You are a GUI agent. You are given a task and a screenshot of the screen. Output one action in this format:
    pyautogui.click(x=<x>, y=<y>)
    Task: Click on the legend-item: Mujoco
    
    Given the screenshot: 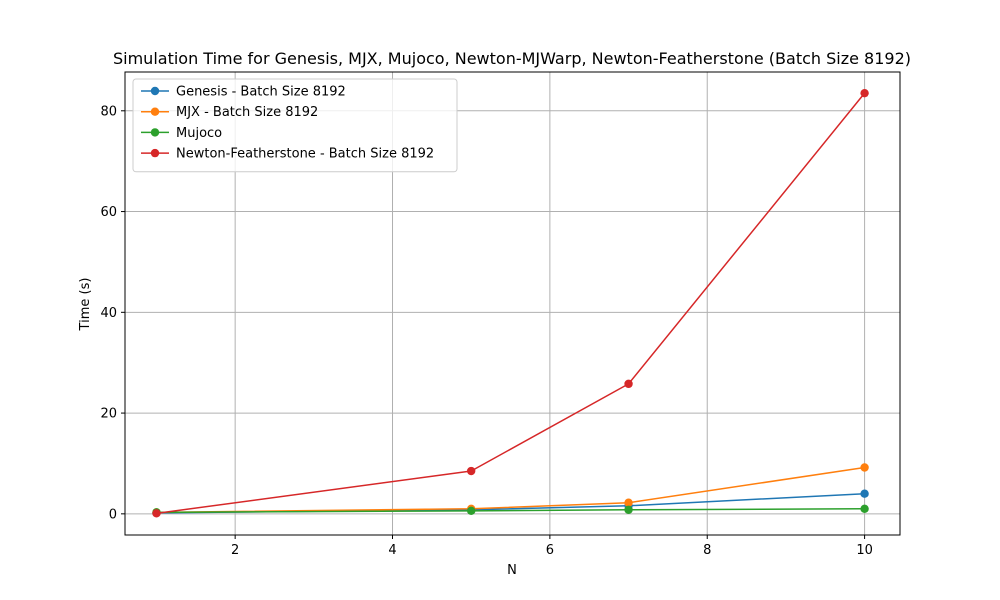 What is the action you would take?
    pyautogui.click(x=181, y=133)
    